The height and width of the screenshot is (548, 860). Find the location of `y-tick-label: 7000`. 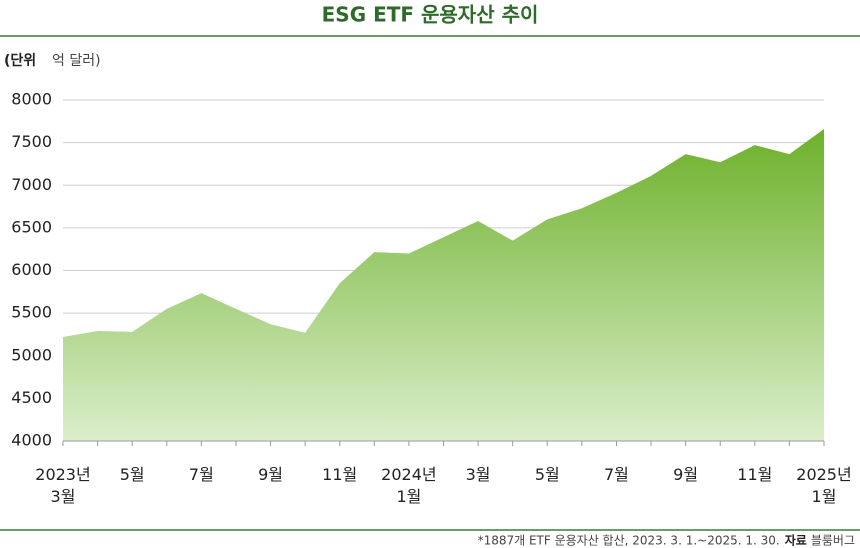

y-tick-label: 7000 is located at coordinates (31, 184).